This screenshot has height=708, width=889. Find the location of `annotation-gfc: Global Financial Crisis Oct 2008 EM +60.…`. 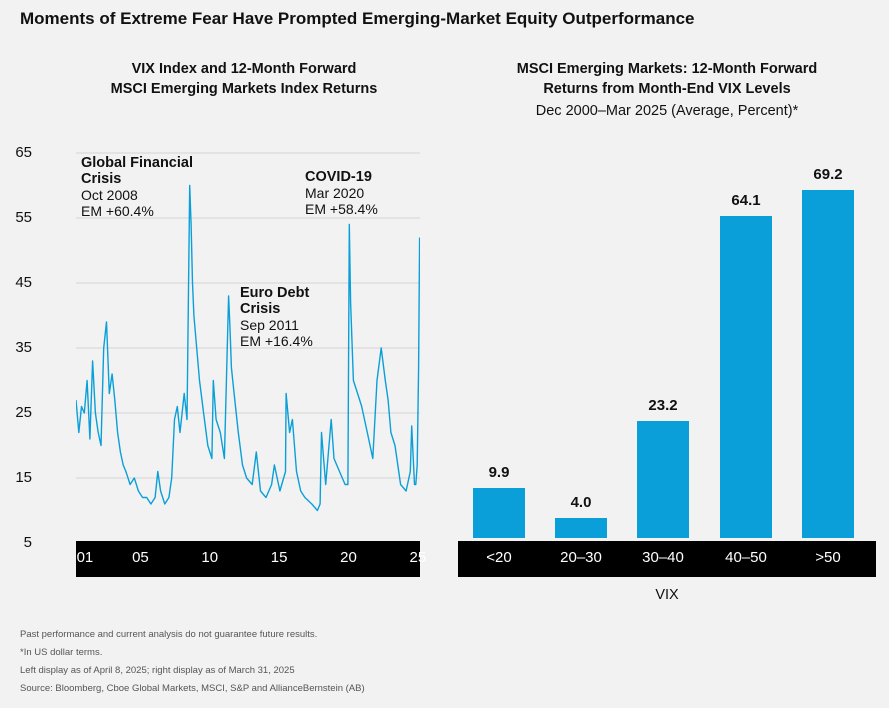

annotation-gfc: Global Financial Crisis Oct 2008 EM +60.… is located at coordinates (146, 187).